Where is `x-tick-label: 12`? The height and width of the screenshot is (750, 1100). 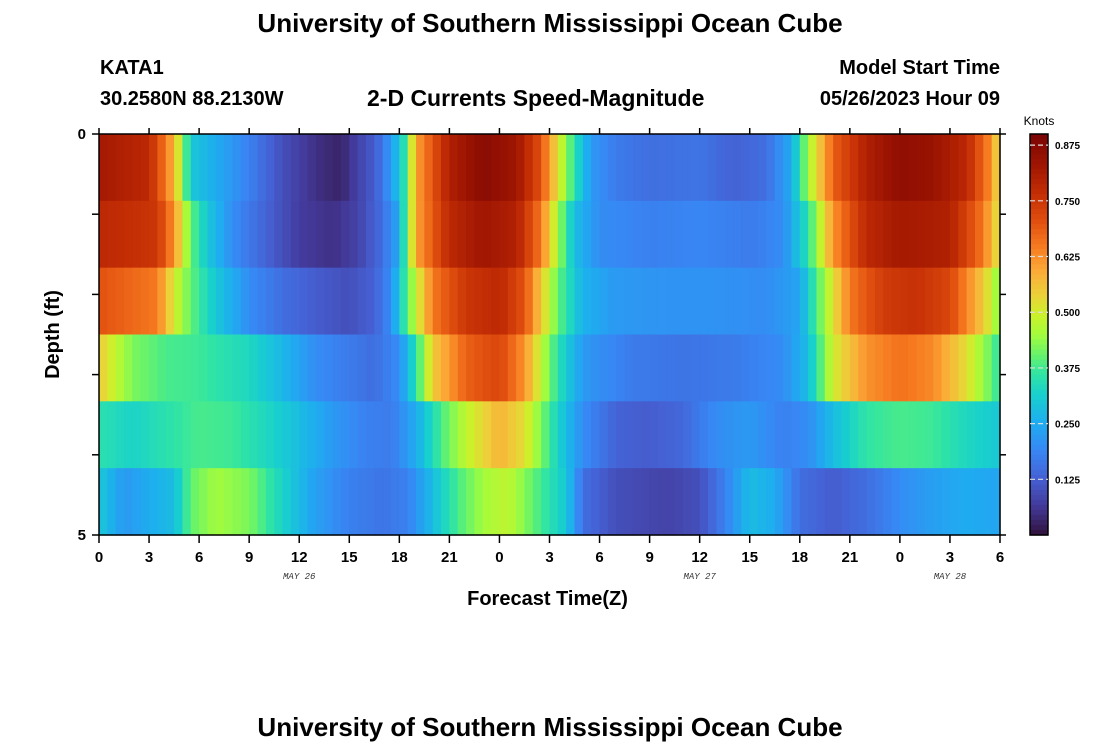 x-tick-label: 12 is located at coordinates (299, 557).